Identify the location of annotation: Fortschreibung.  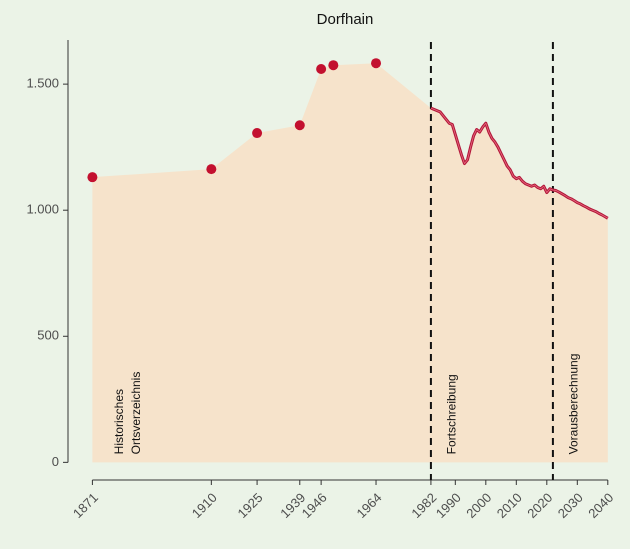
(451, 414).